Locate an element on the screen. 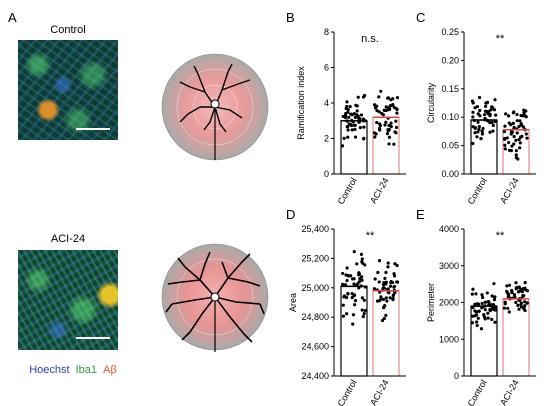 Image resolution: width=550 pixels, height=406 pixels. y-tick-label: 24,600 is located at coordinates (315, 347).